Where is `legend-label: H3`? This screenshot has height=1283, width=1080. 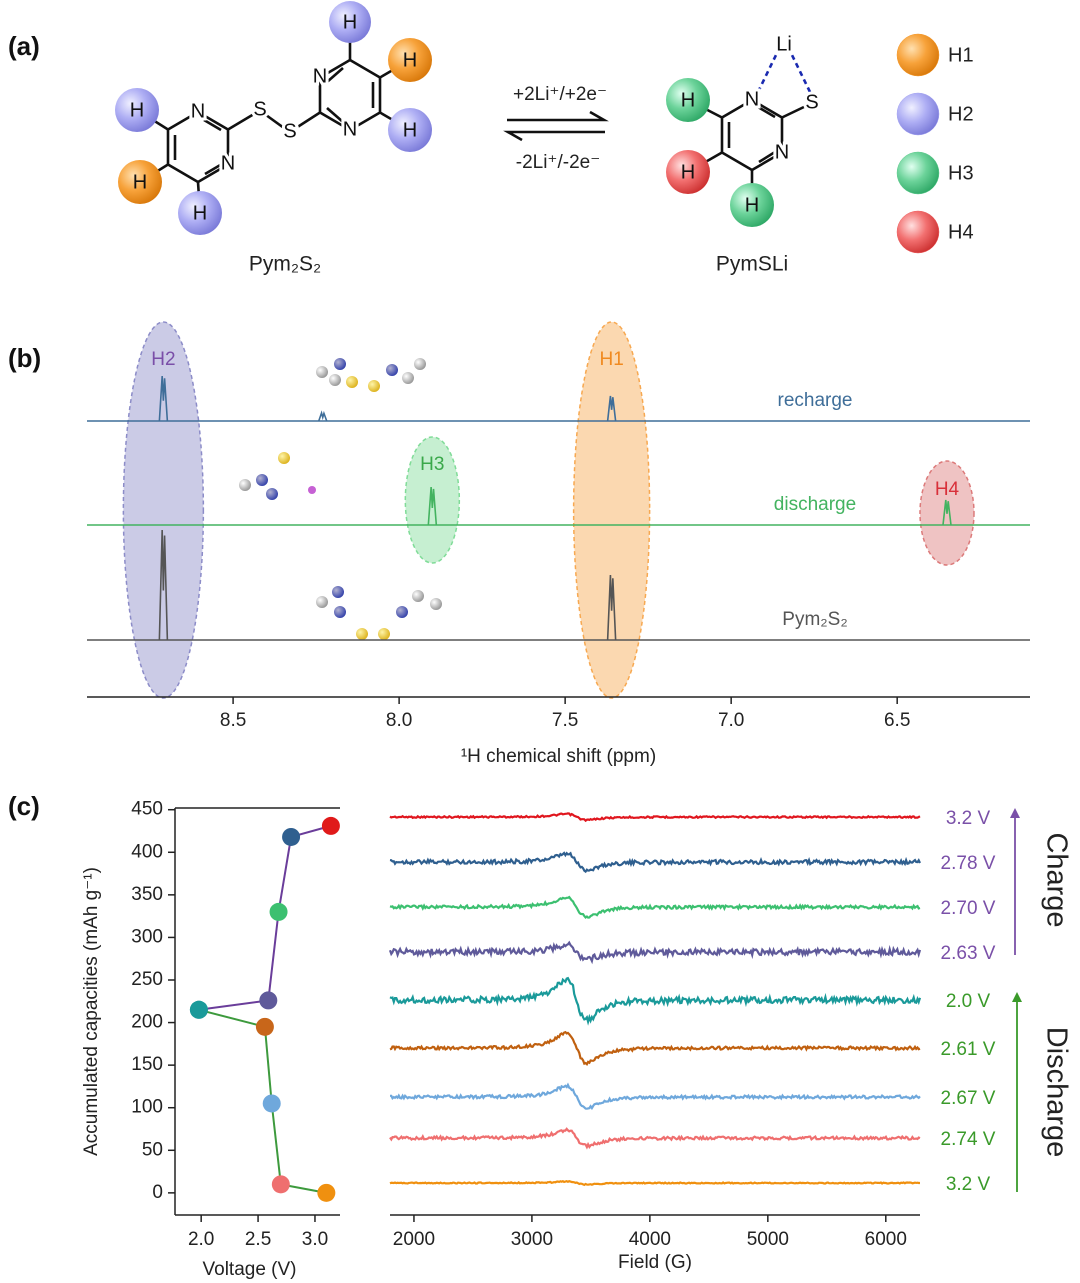
legend-label: H3 is located at coordinates (961, 173).